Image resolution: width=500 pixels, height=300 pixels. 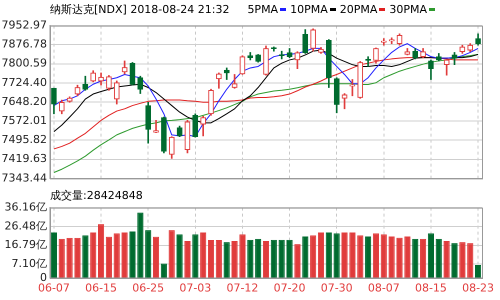 What do you see at coordinates (359, 9) in the screenshot?
I see `legend-label: 20PMA` at bounding box center [359, 9].